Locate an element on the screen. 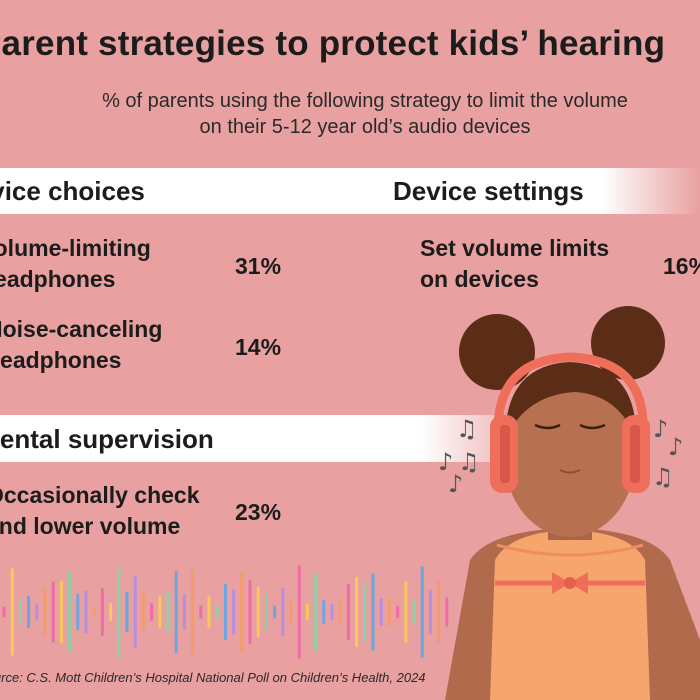 Image resolution: width=700 pixels, height=700 pixels. percent: 31% is located at coordinates (258, 266).